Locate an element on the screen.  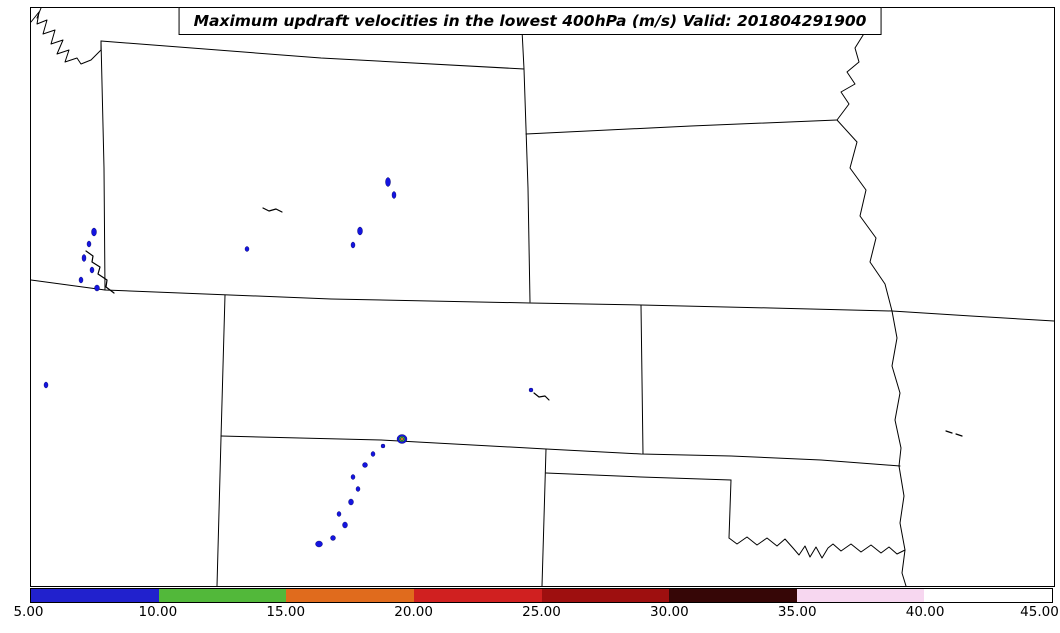
state-border-texas-north-panhandle is located at coordinates (638, 476).